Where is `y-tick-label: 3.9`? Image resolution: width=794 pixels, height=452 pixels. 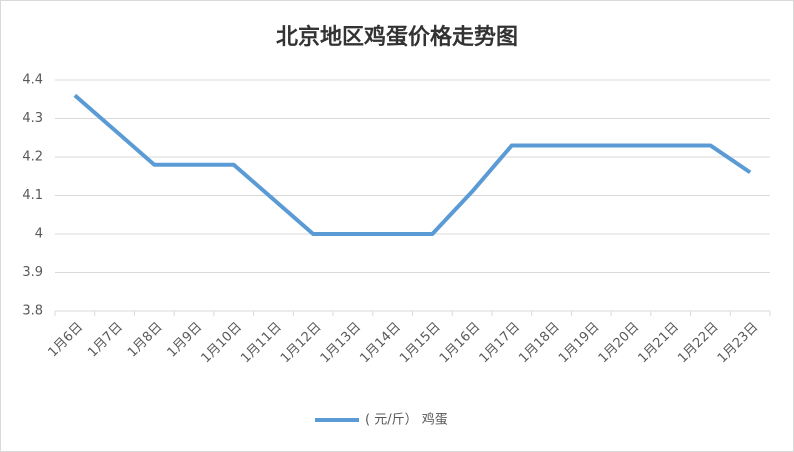 y-tick-label: 3.9 is located at coordinates (32, 272).